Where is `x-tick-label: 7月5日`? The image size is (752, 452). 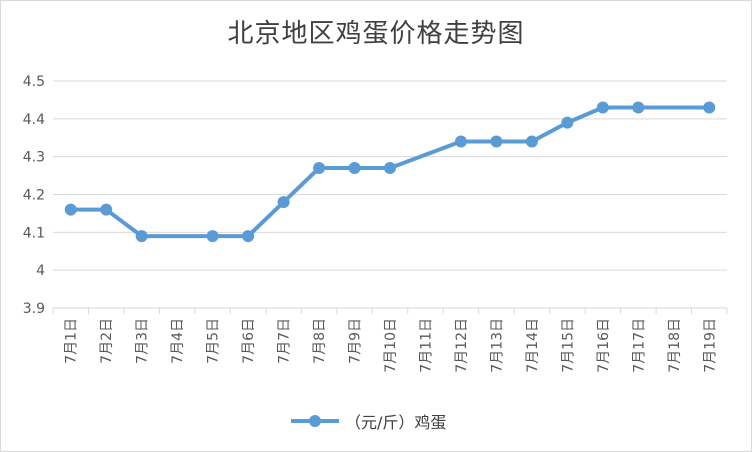
x-tick-label: 7月5日 is located at coordinates (214, 341).